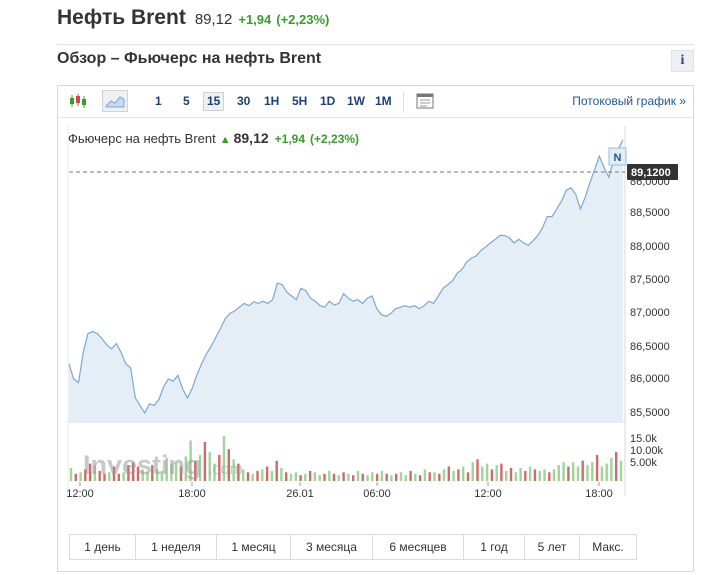 The image size is (706, 575). I want to click on interval-5h: 5H, so click(300, 101).